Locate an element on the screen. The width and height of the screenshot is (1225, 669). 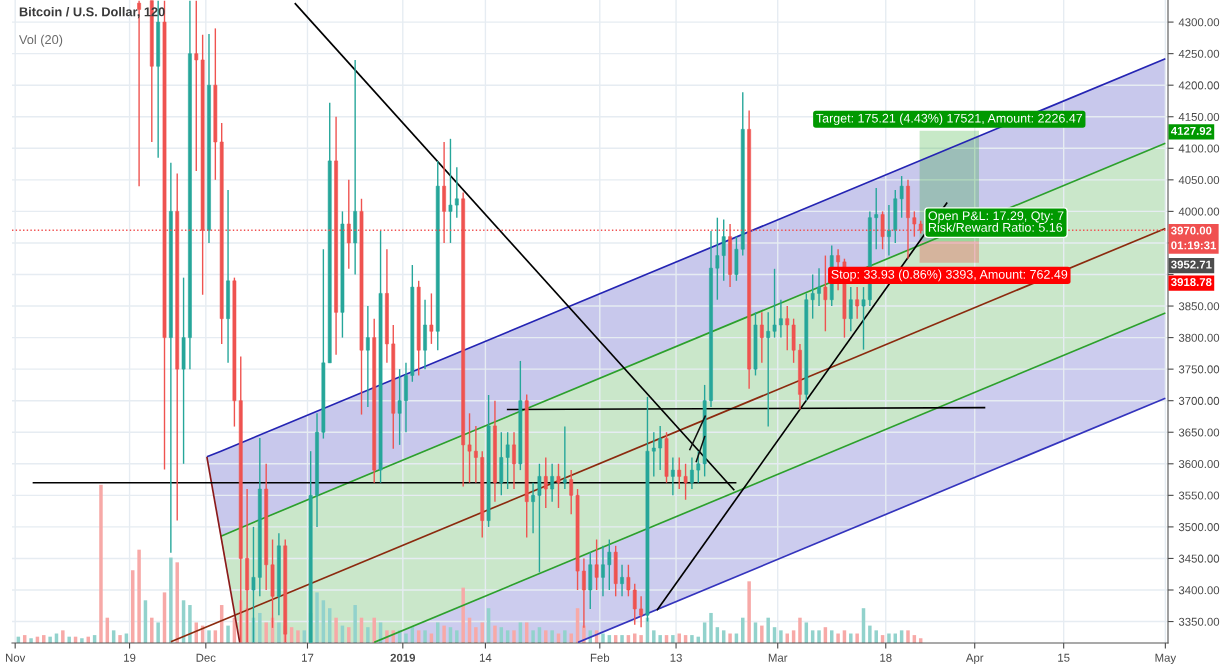
y-tick-label: 4100.00 is located at coordinates (1199, 148).